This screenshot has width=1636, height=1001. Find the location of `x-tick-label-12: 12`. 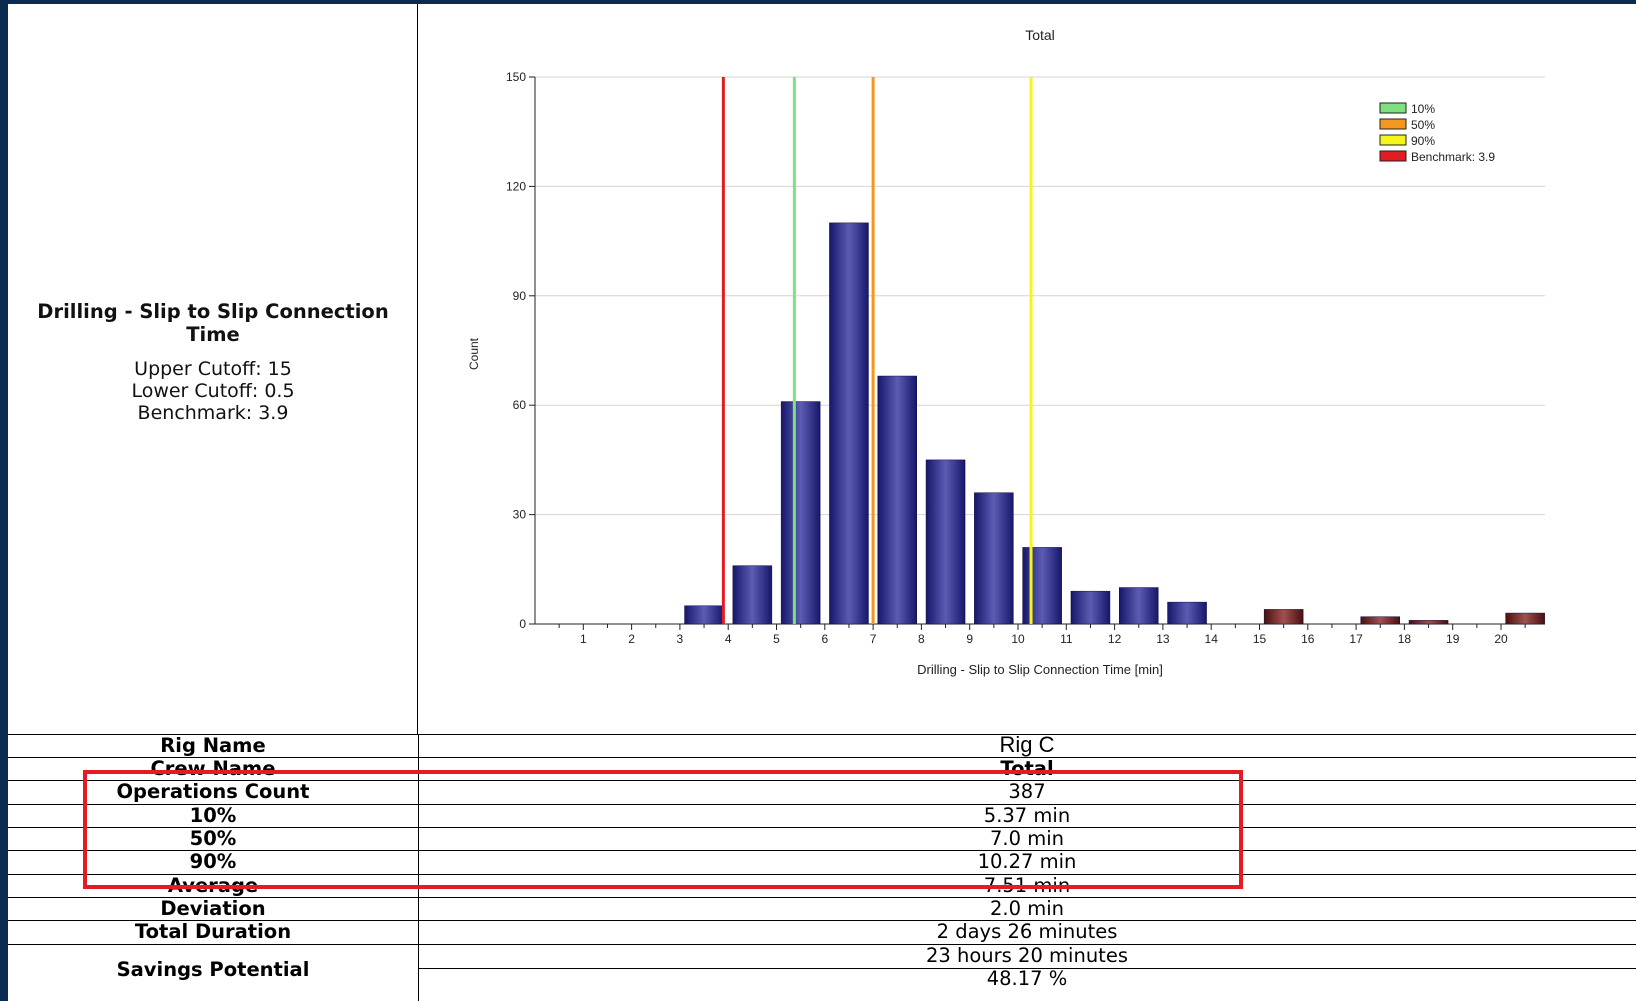

x-tick-label-12: 12 is located at coordinates (1115, 639).